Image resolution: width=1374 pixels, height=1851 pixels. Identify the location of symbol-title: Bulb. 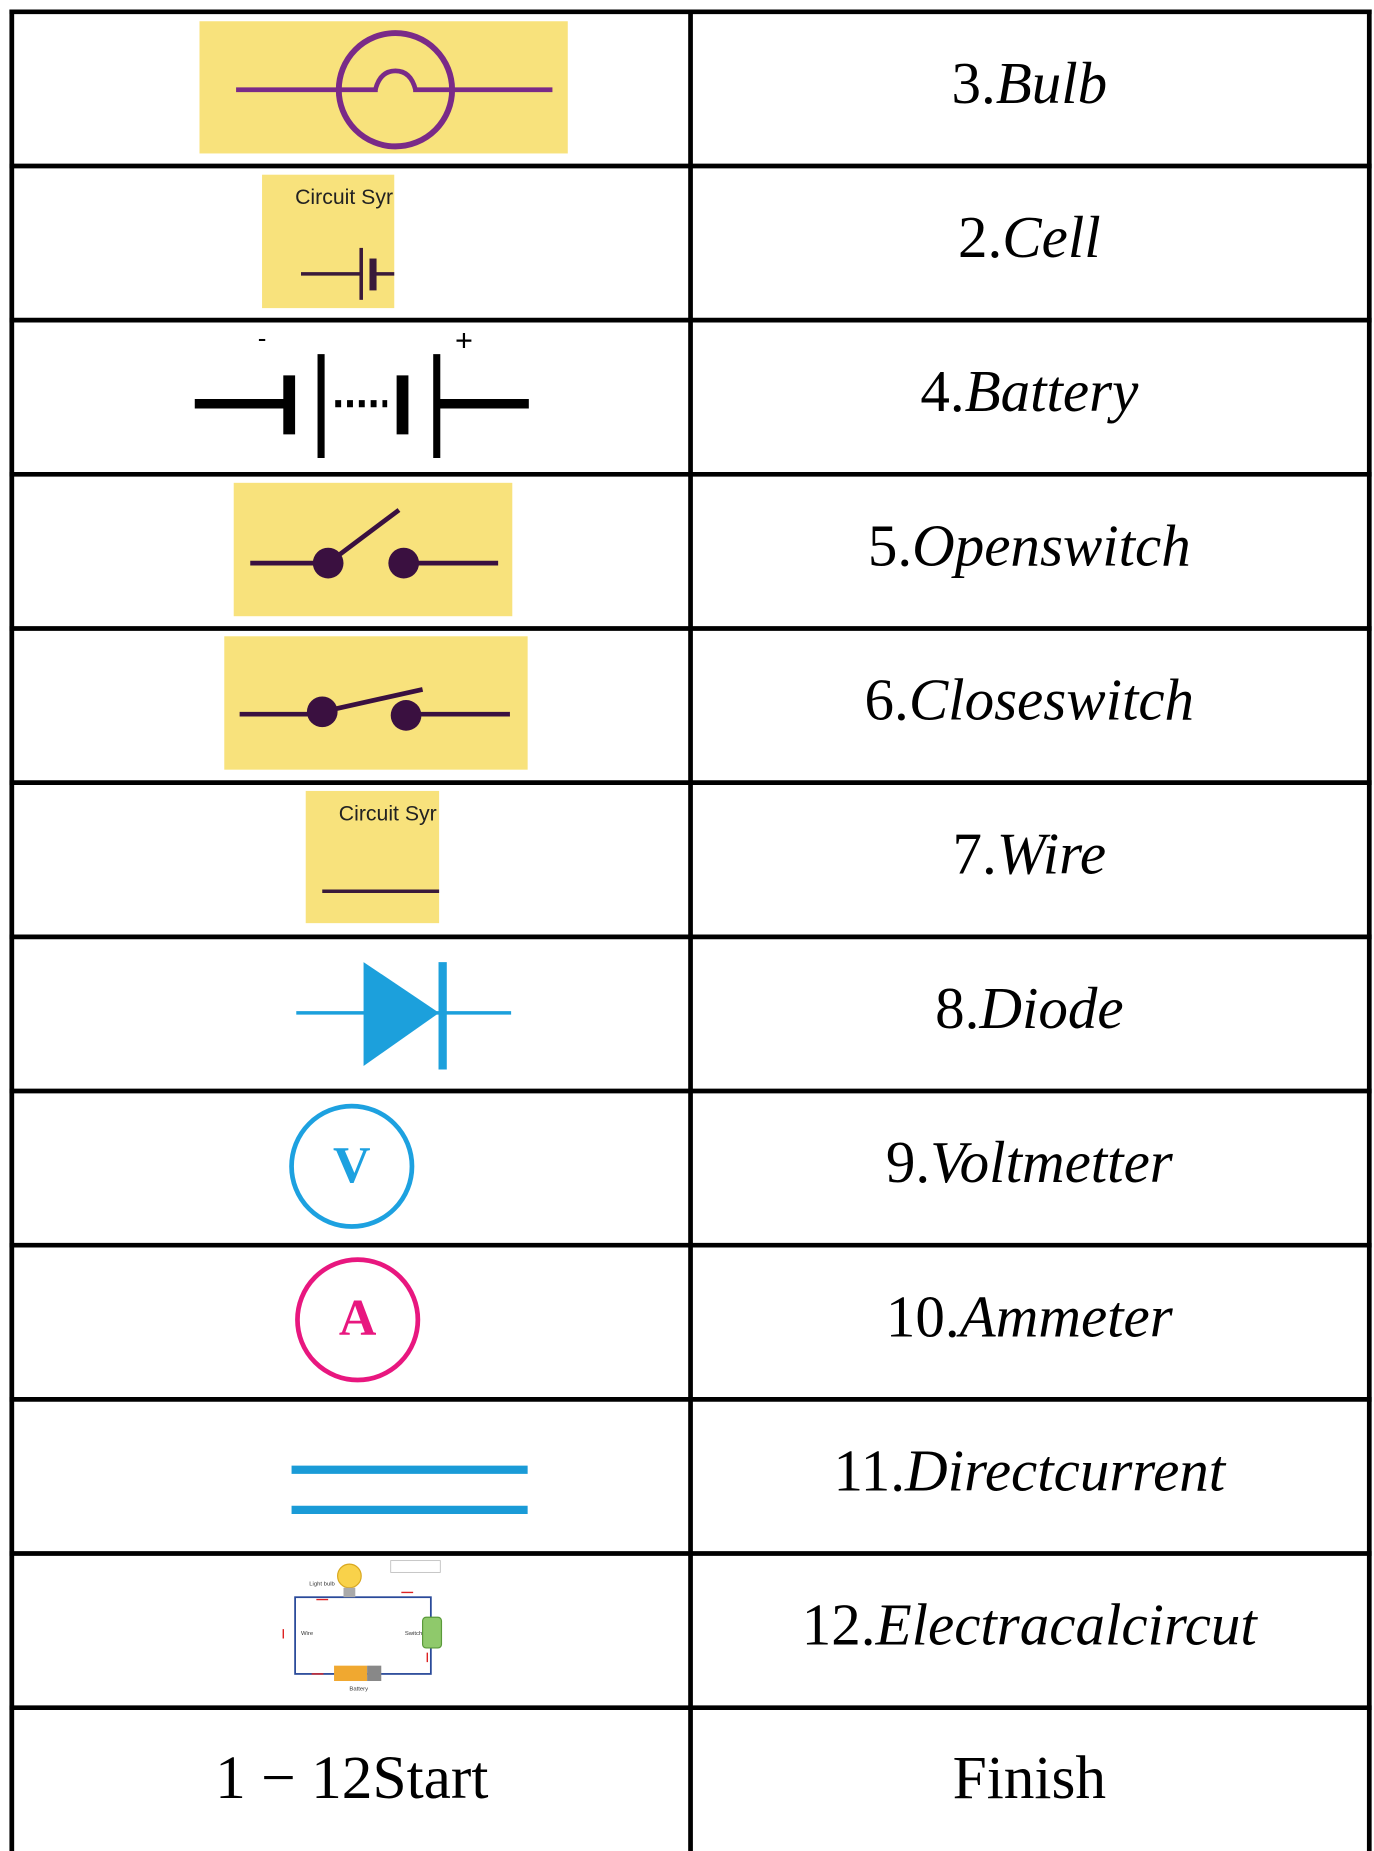
(1051, 82).